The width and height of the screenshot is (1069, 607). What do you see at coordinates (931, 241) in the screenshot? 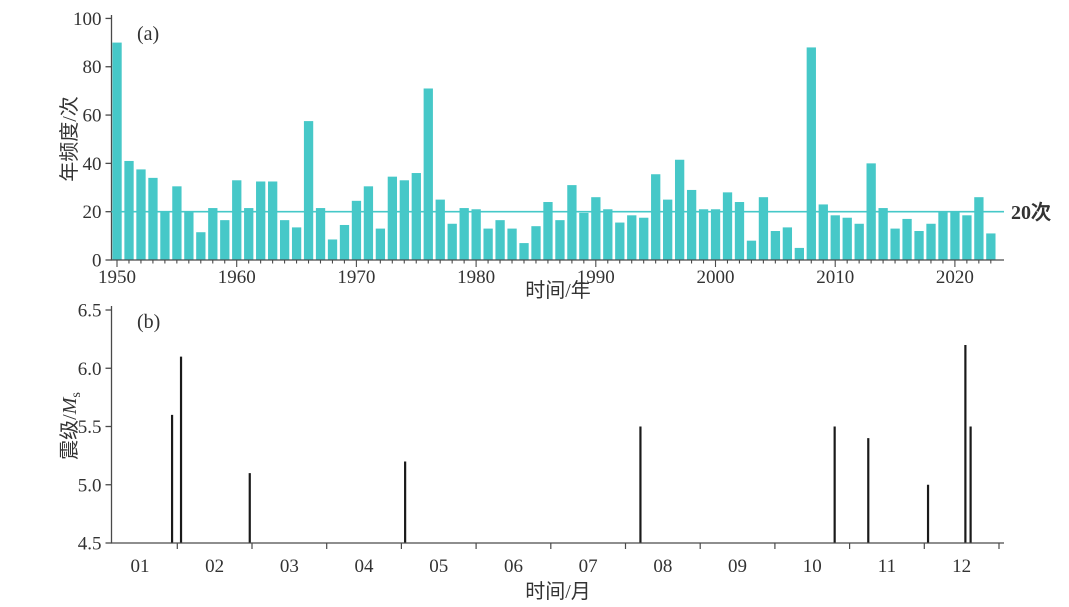
I see `bar-2018` at bounding box center [931, 241].